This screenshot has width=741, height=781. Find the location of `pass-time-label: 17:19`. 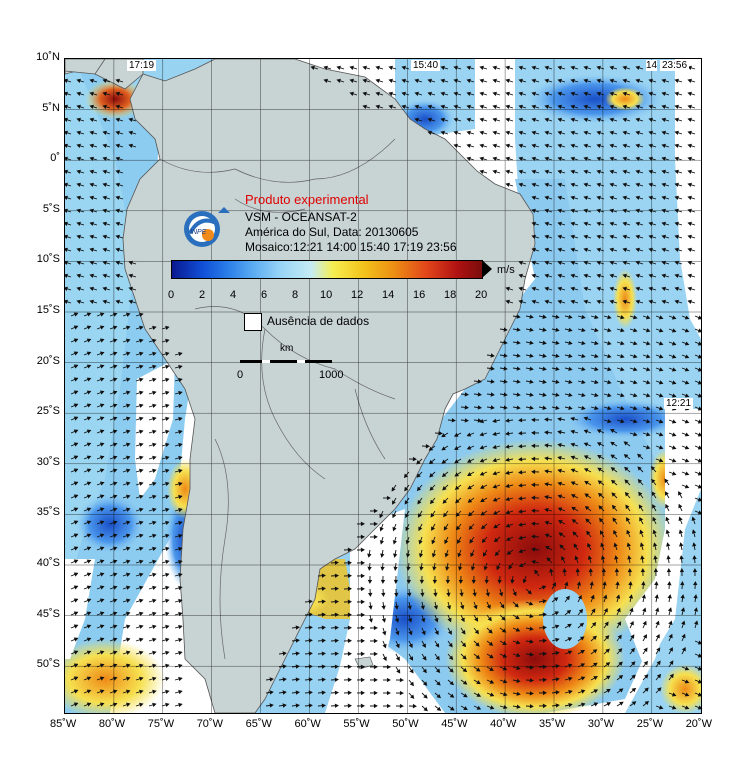

pass-time-label: 17:19 is located at coordinates (142, 65).